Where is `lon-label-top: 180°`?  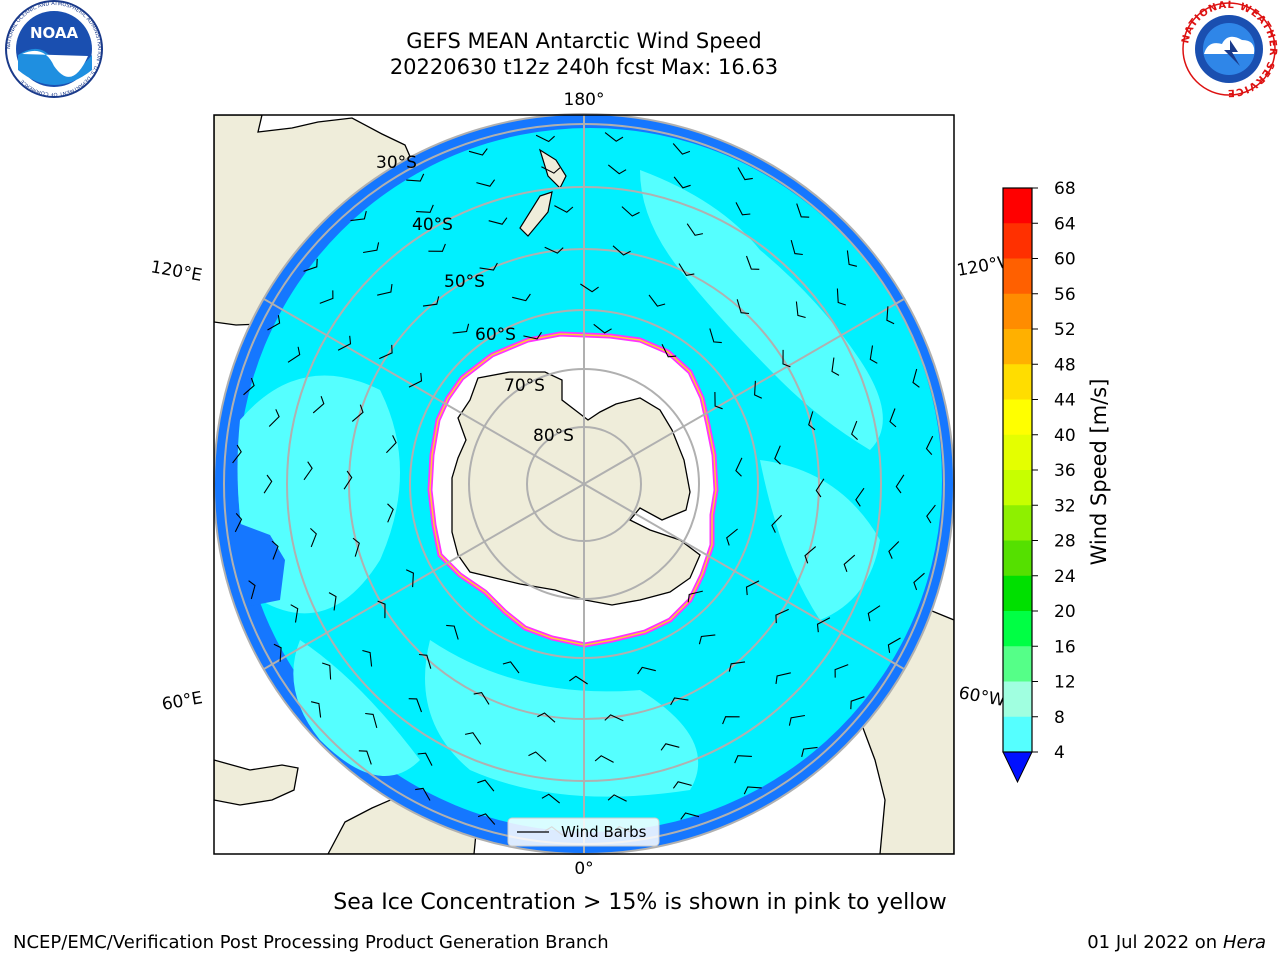 lon-label-top: 180° is located at coordinates (584, 100).